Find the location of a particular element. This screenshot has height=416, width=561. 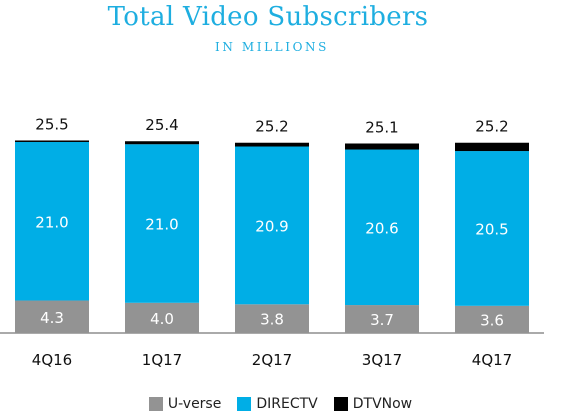

bar-segment-uverse-2q17 is located at coordinates (272, 318).